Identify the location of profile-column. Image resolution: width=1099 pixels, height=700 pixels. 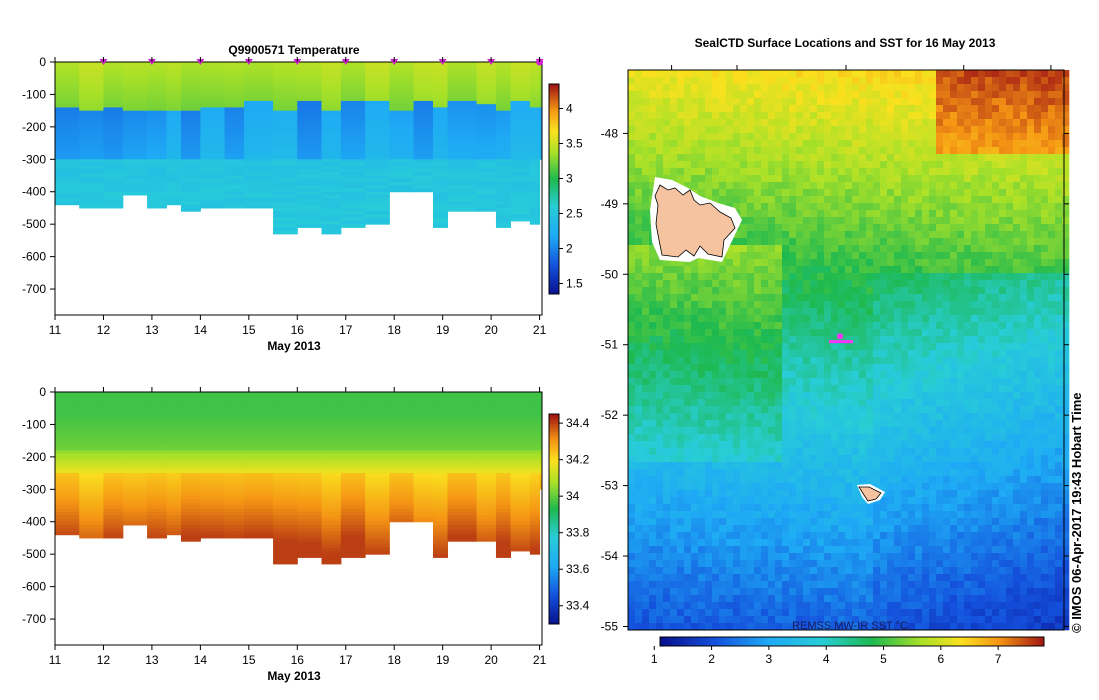
(157, 465).